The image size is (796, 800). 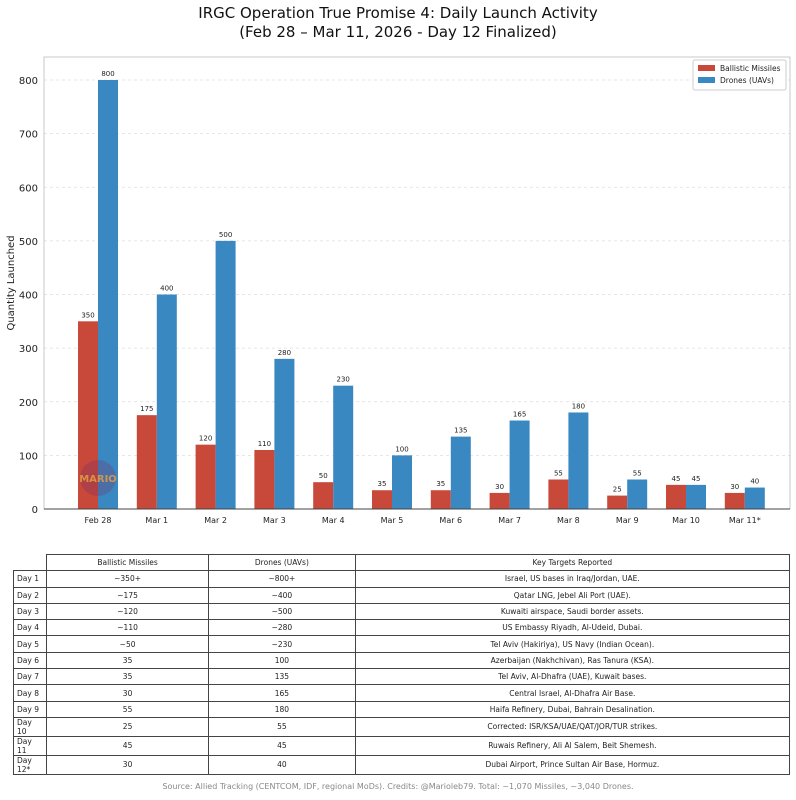 I want to click on table-cell: 25, so click(x=127, y=726).